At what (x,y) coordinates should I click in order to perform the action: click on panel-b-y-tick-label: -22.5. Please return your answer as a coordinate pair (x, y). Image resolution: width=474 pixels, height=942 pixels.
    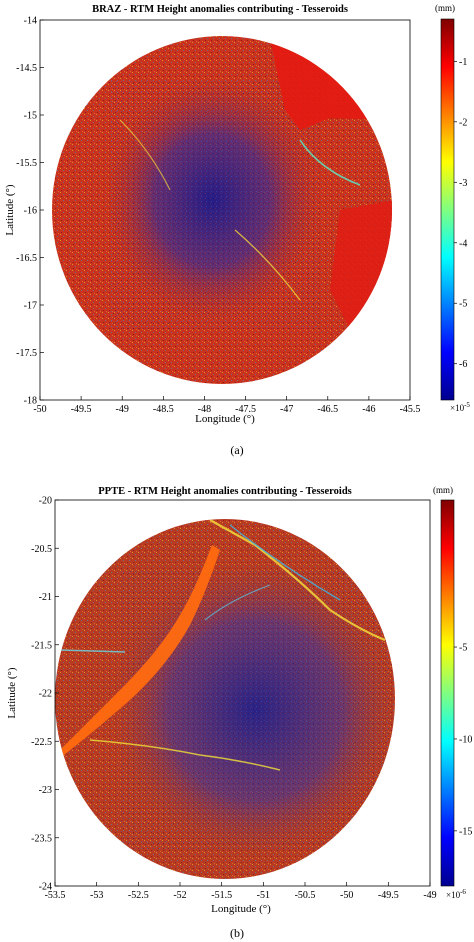
    Looking at the image, I should click on (41, 742).